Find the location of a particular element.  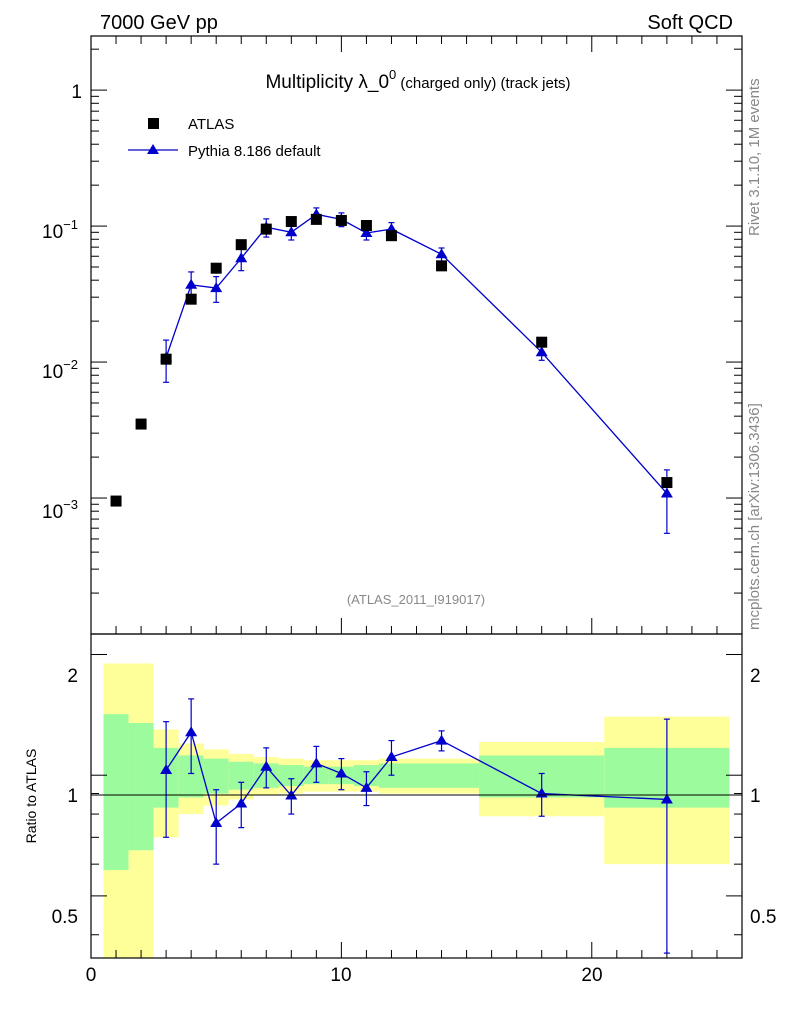

main-y-tick-1: 1 is located at coordinates (76, 92).